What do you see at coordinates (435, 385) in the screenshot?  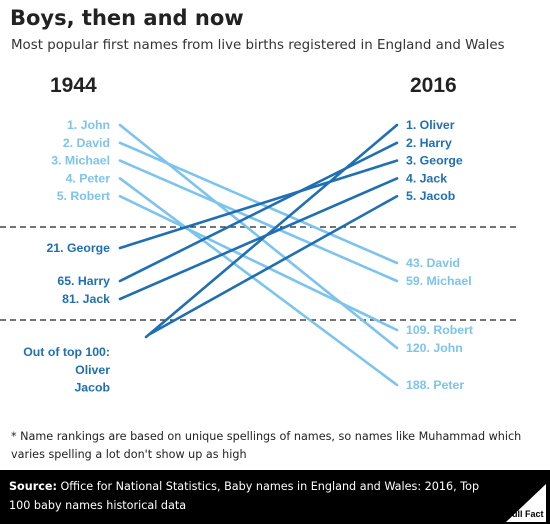 I see `right-label-peter: 188. Peter` at bounding box center [435, 385].